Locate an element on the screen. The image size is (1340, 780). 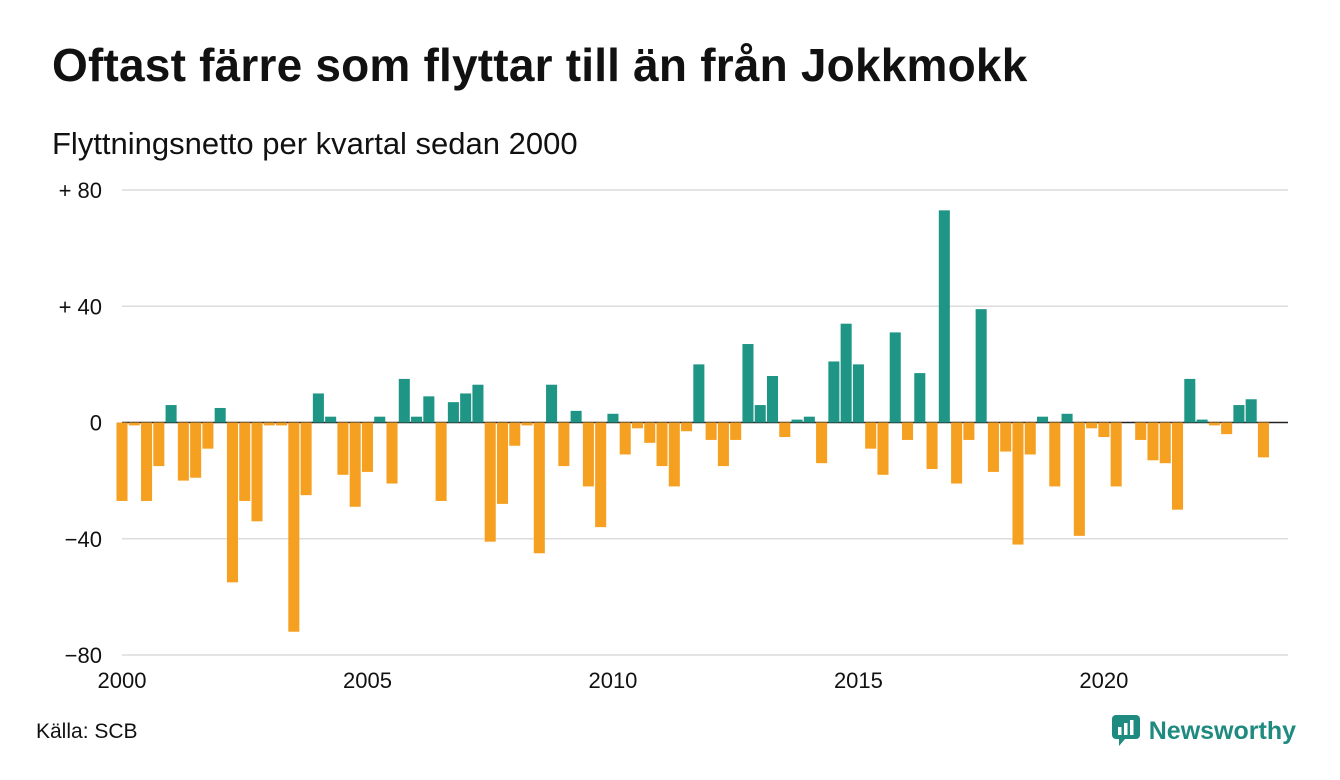
y-tick-label: −80 is located at coordinates (83, 655).